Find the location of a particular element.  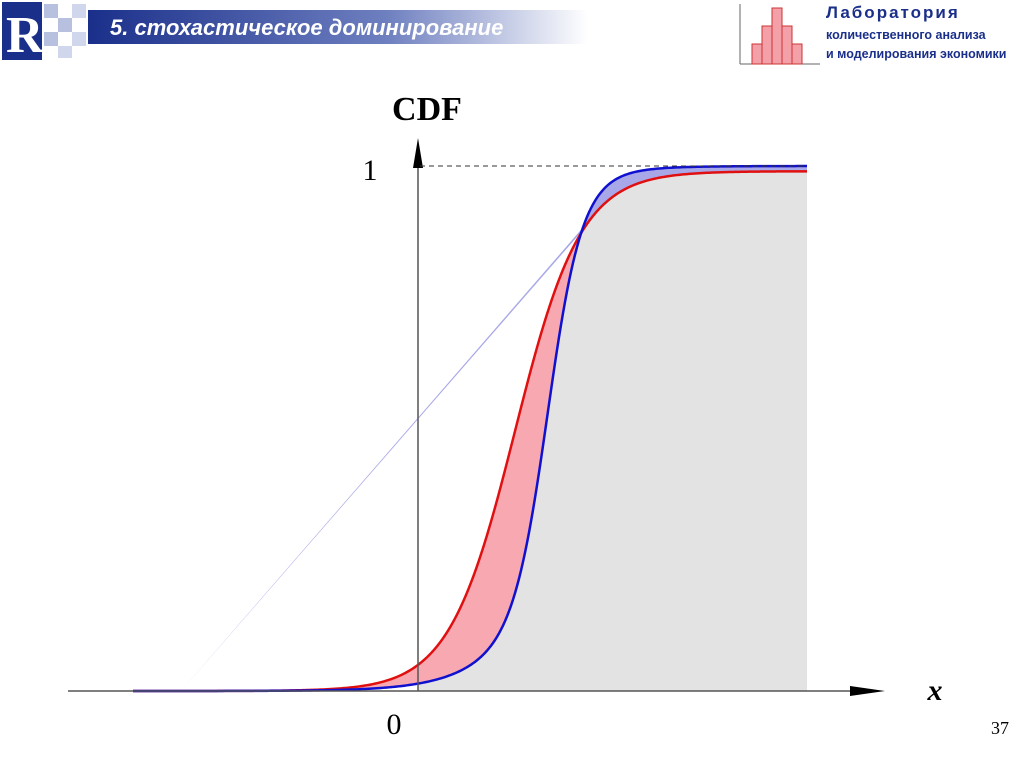

title-bar is located at coordinates (338, 27).